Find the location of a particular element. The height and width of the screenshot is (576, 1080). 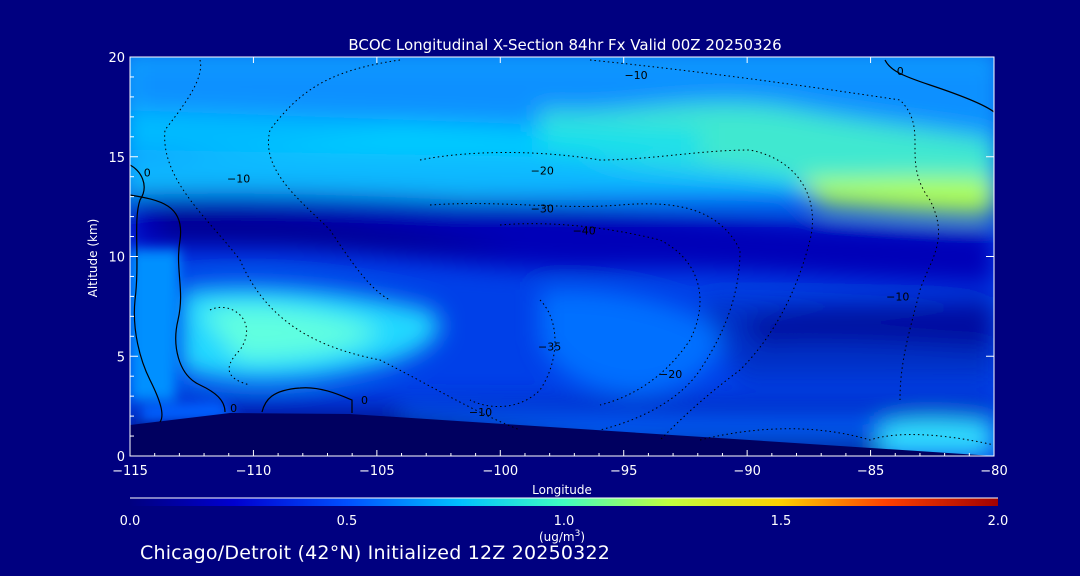

x-tick-label: −115 is located at coordinates (130, 471).